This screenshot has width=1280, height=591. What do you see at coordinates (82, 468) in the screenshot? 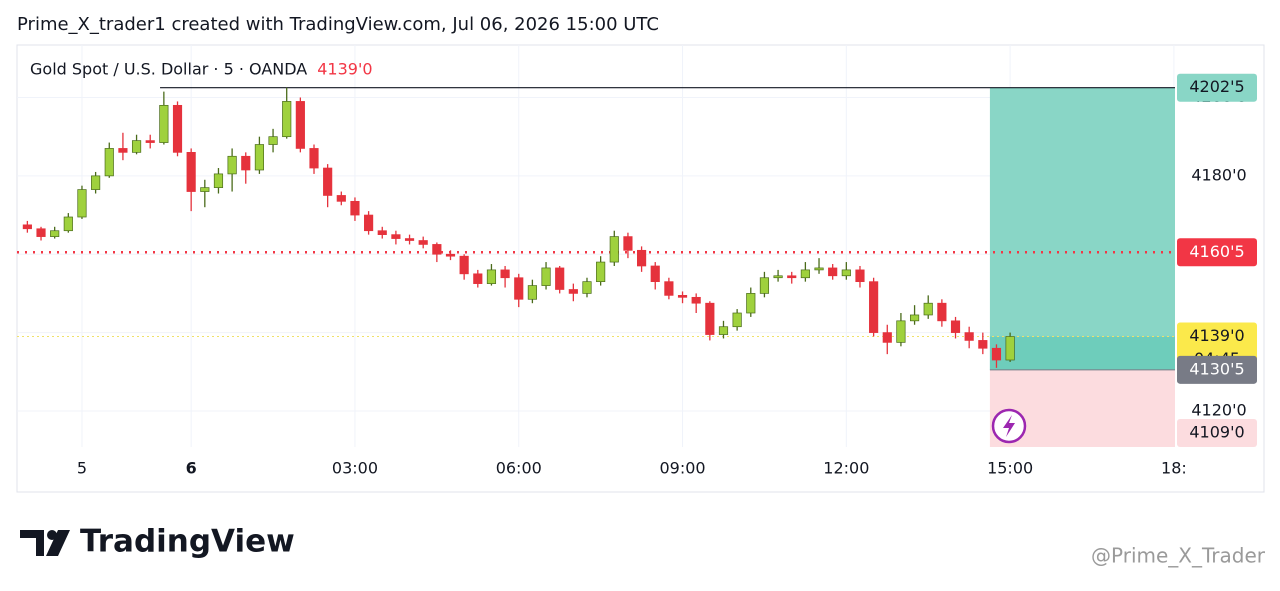
I see `x-tick-label: 5` at bounding box center [82, 468].